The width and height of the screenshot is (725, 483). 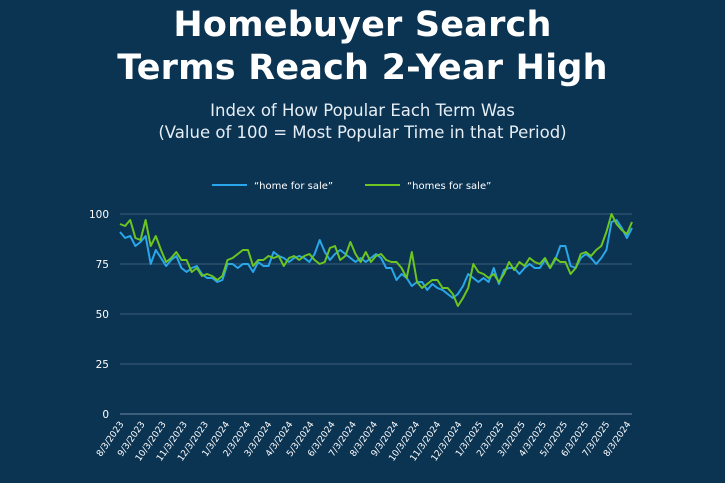 I want to click on chart-title-line-2: Terms Reach 2-Year High, so click(x=362, y=68).